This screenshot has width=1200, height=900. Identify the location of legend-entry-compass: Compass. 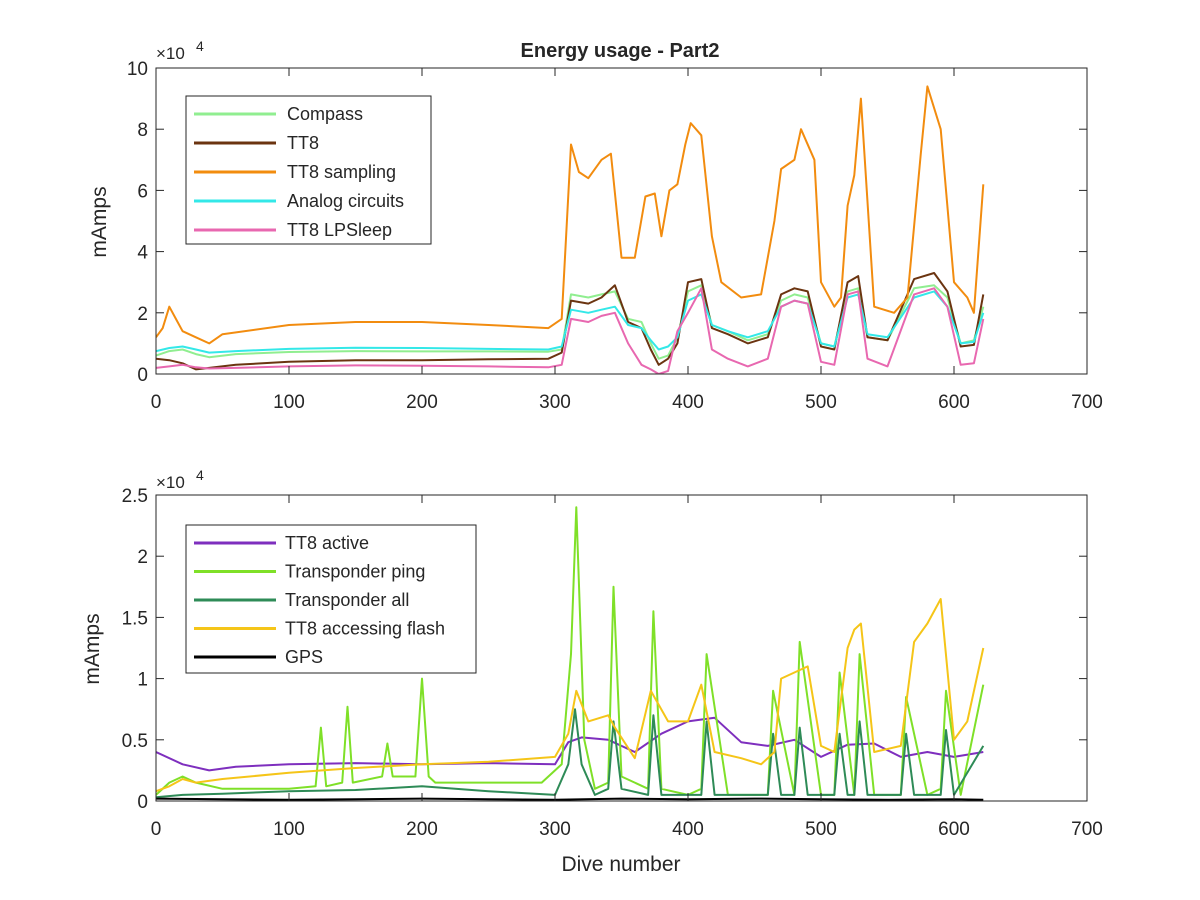
(325, 114).